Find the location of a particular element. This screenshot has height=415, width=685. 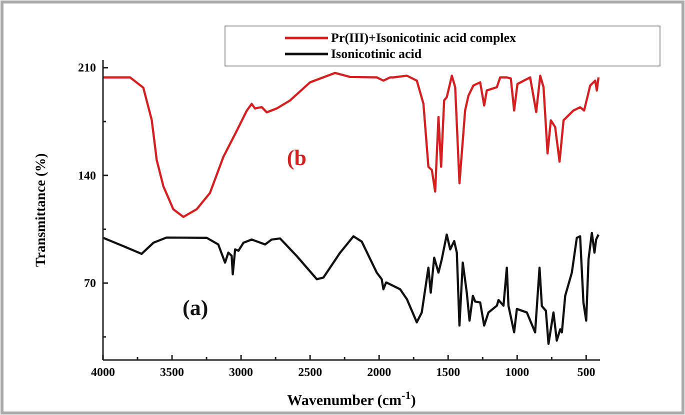

x-tick-label: 4000 is located at coordinates (103, 372).